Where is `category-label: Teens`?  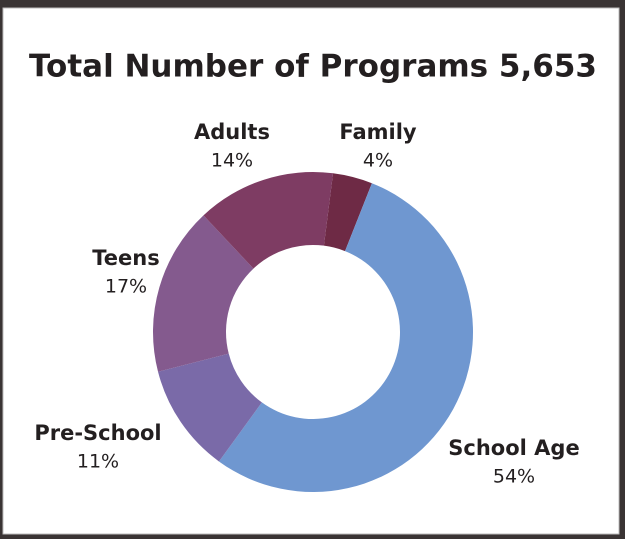 category-label: Teens is located at coordinates (125, 258).